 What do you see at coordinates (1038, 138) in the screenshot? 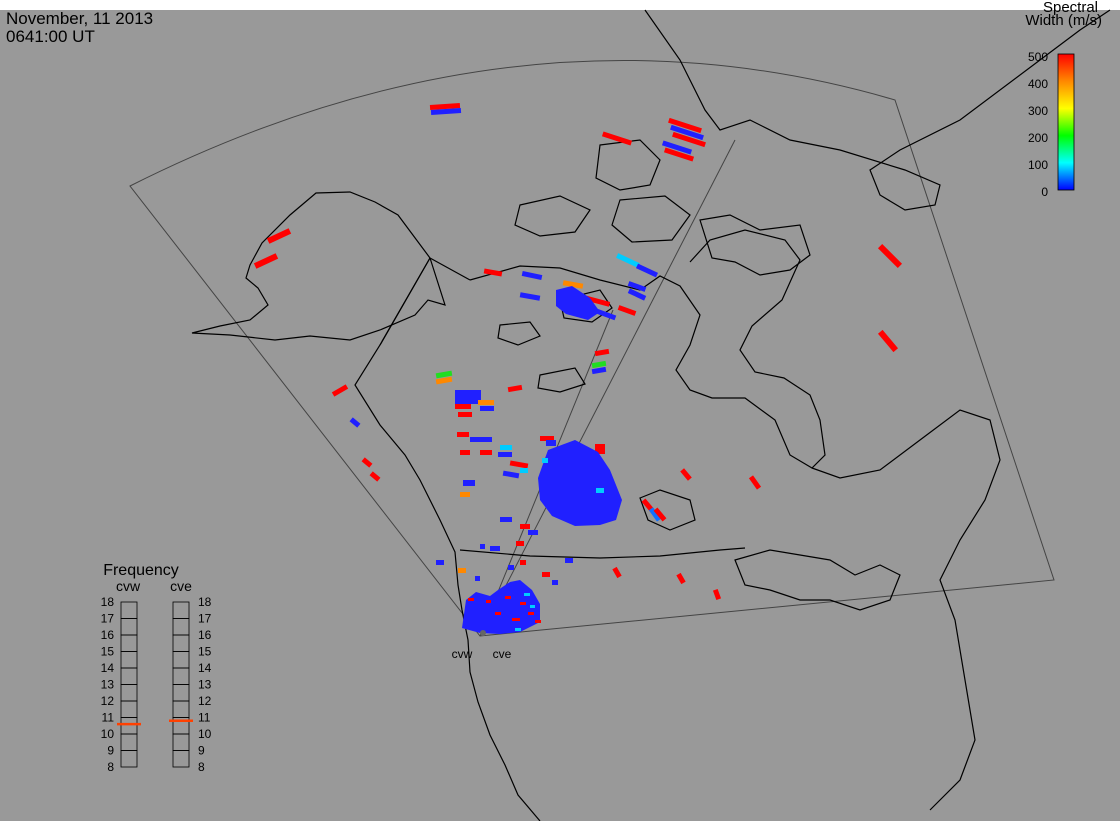
I see `colorbar-tick-label: 200` at bounding box center [1038, 138].